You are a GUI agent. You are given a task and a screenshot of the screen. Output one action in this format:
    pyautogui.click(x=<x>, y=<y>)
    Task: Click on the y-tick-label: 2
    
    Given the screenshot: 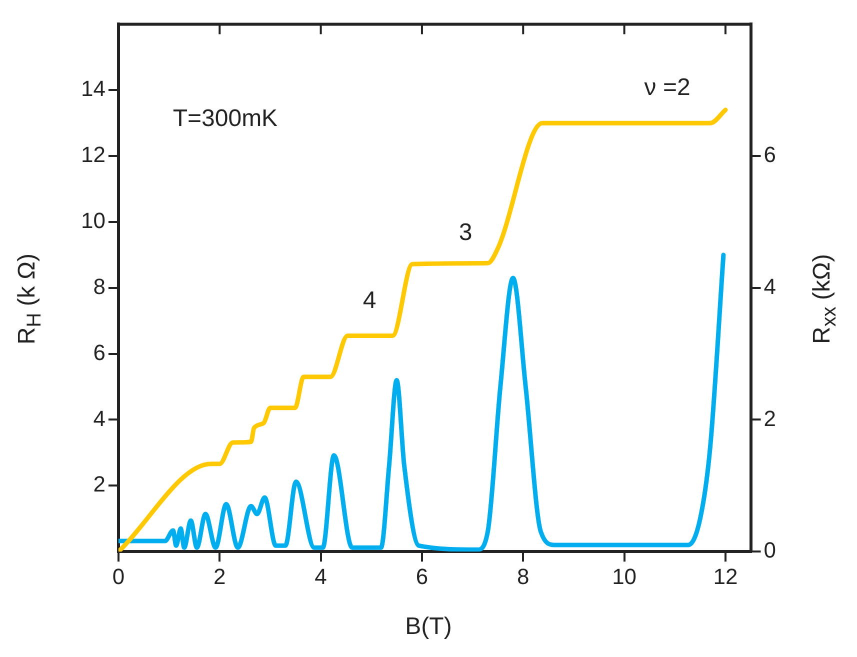 What is the action you would take?
    pyautogui.click(x=99, y=484)
    